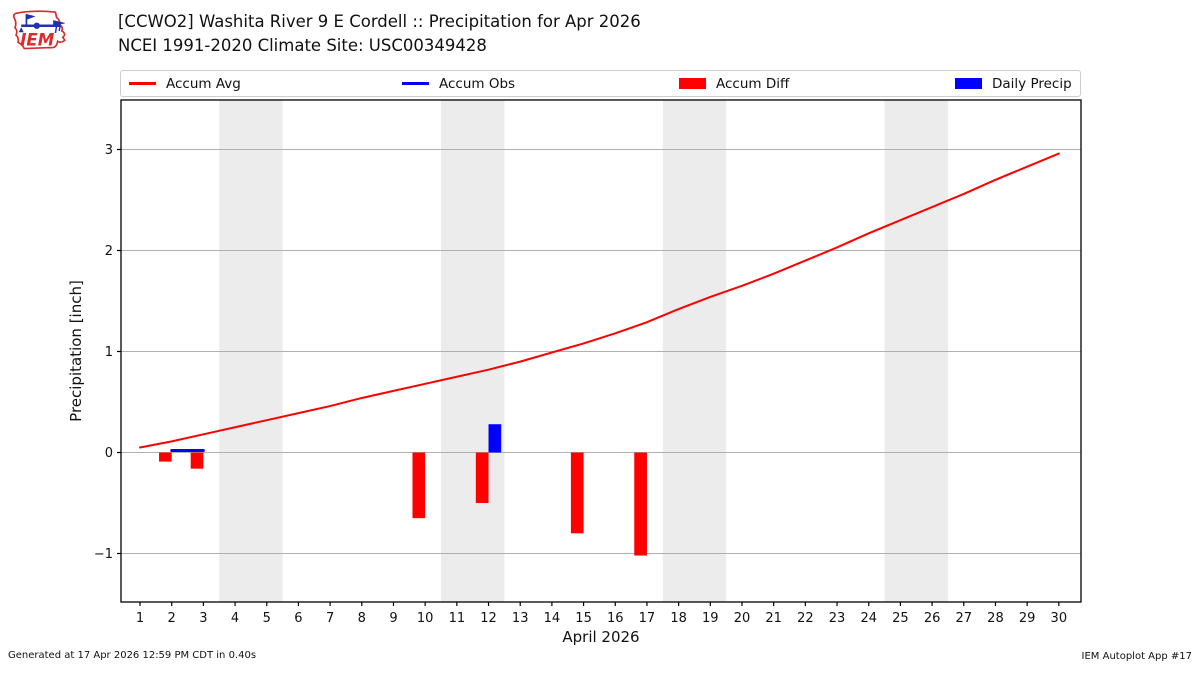  What do you see at coordinates (330, 618) in the screenshot?
I see `x-tick-label: 7` at bounding box center [330, 618].